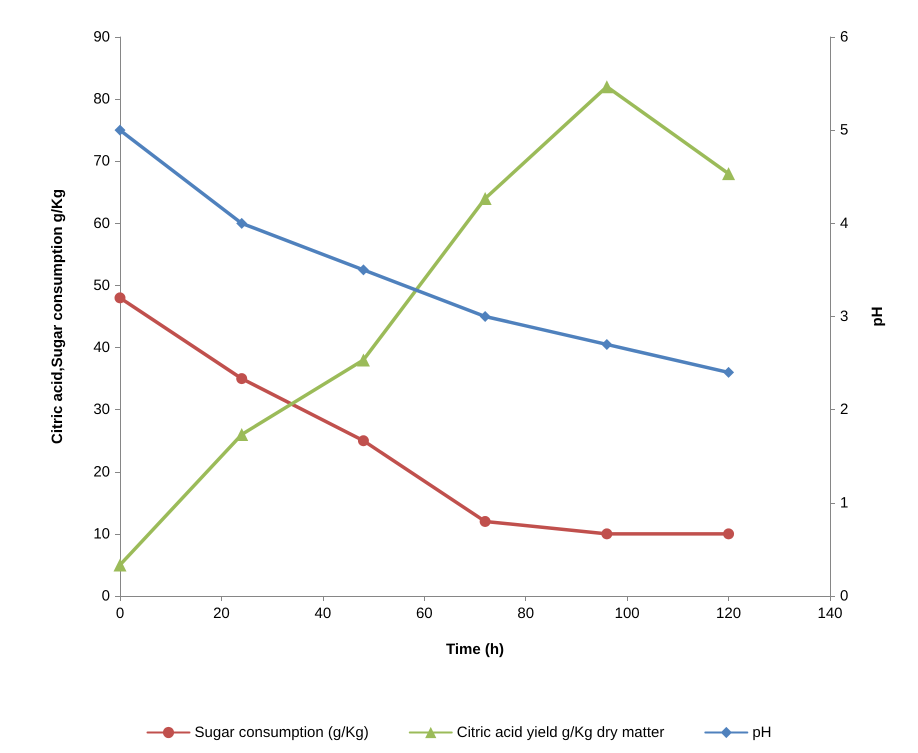 The width and height of the screenshot is (918, 753). What do you see at coordinates (424, 613) in the screenshot?
I see `x-tick-label: 60` at bounding box center [424, 613].